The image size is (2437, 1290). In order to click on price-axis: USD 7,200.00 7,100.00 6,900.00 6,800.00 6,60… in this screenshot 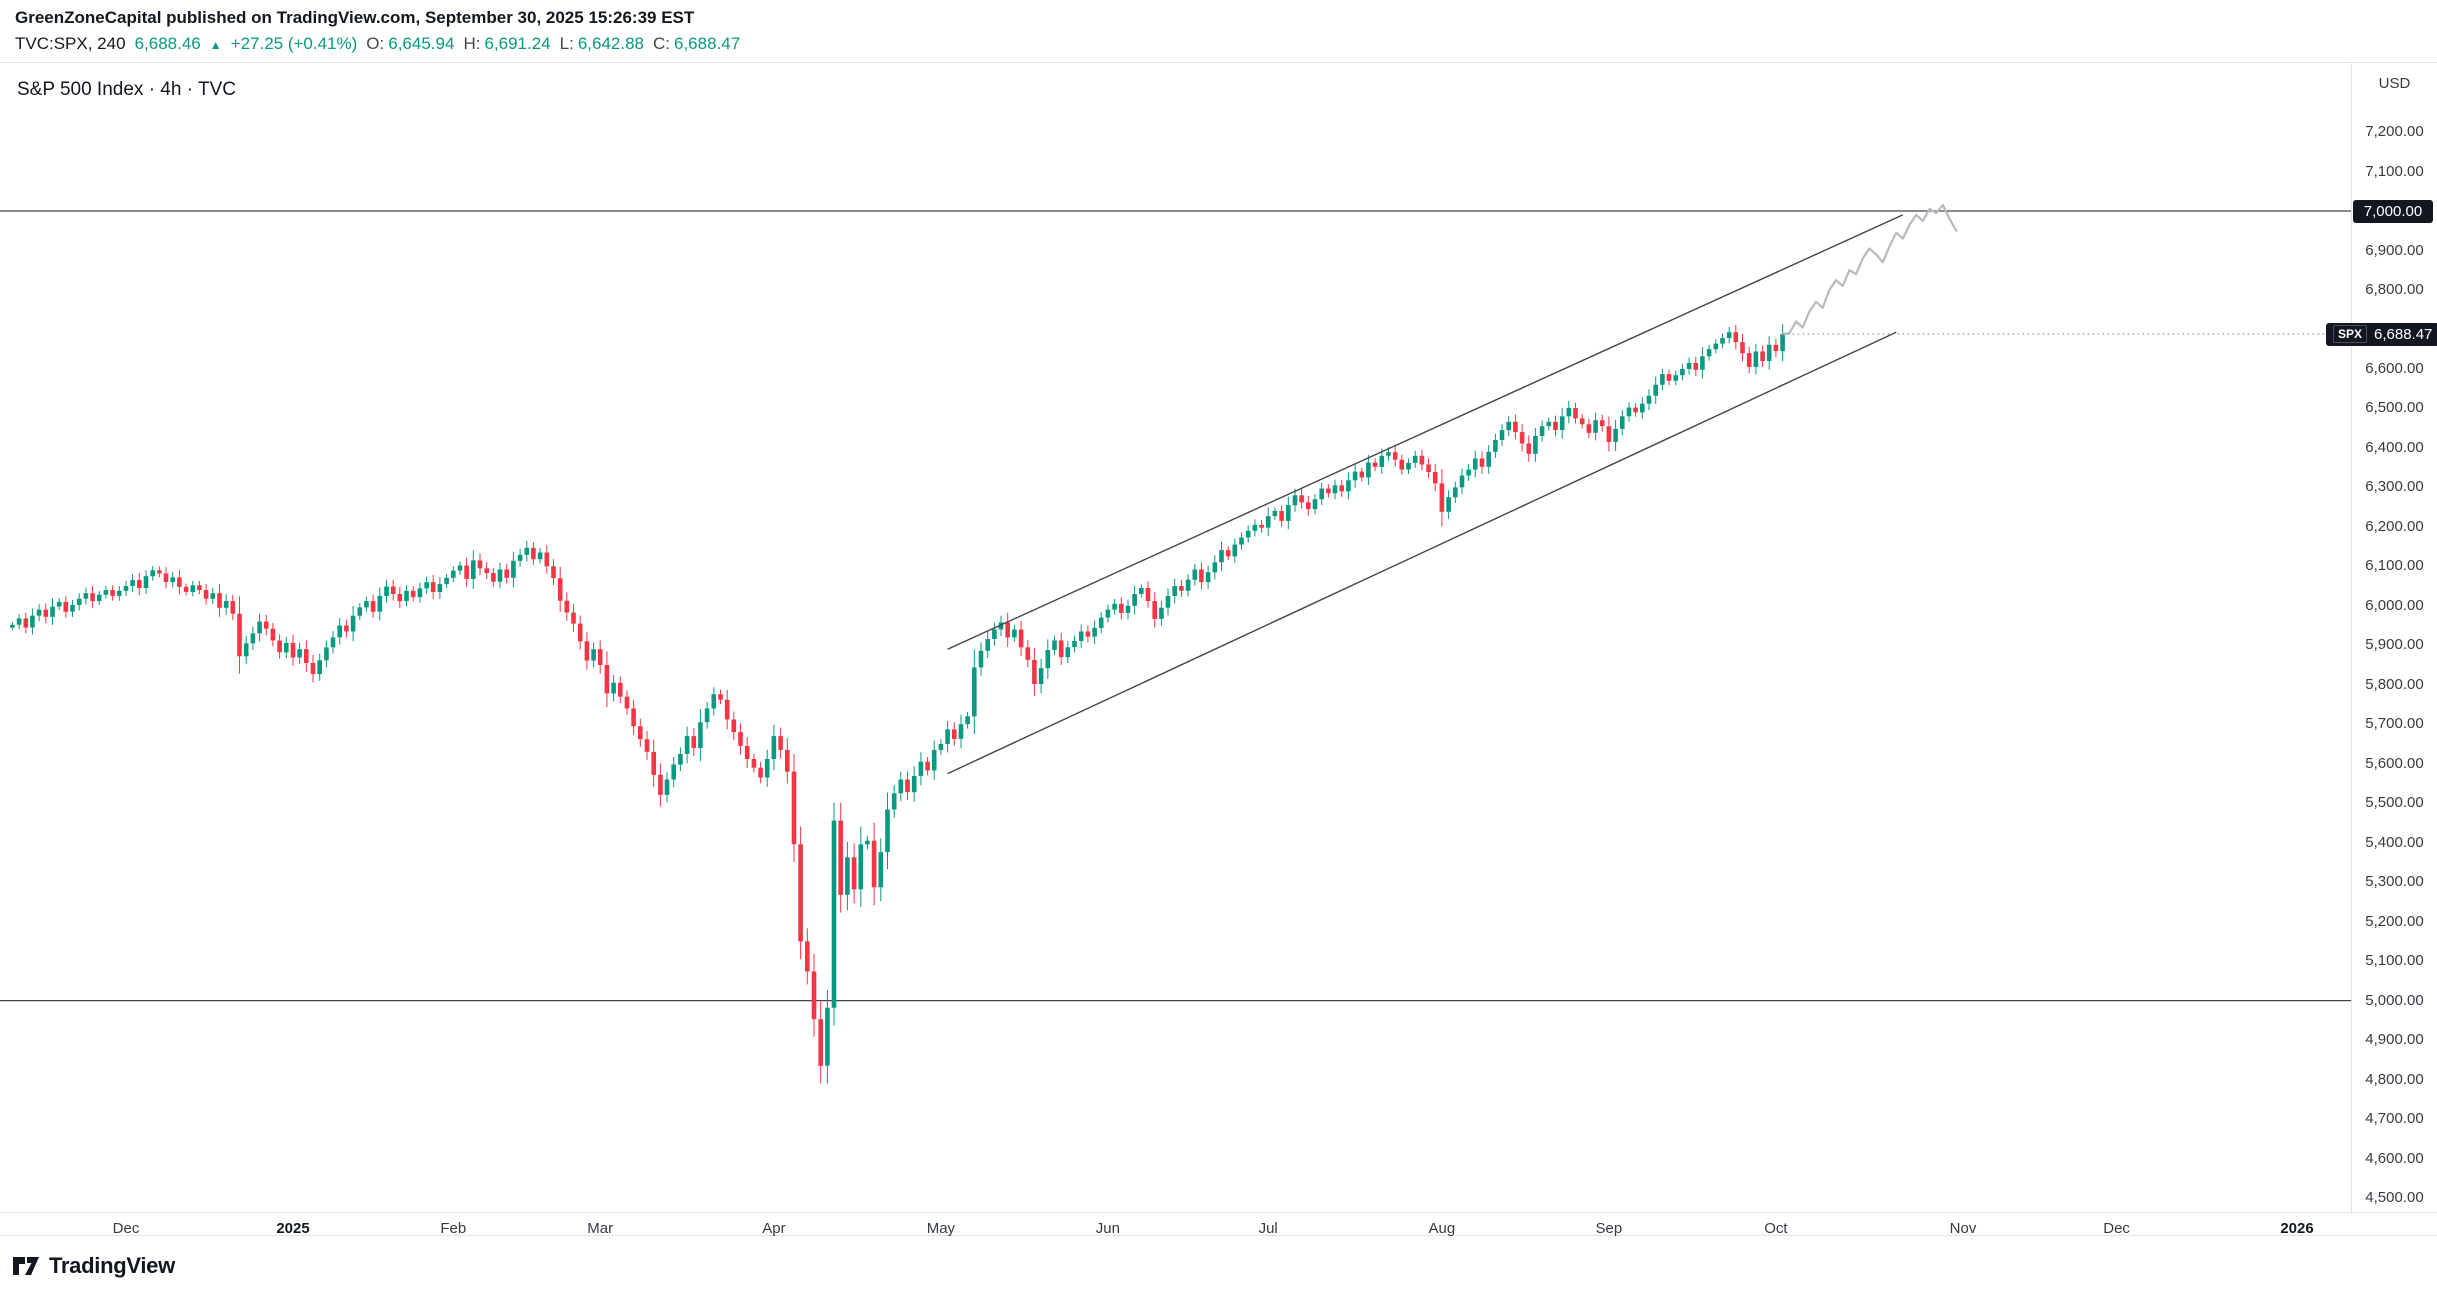, I will do `click(2394, 637)`.